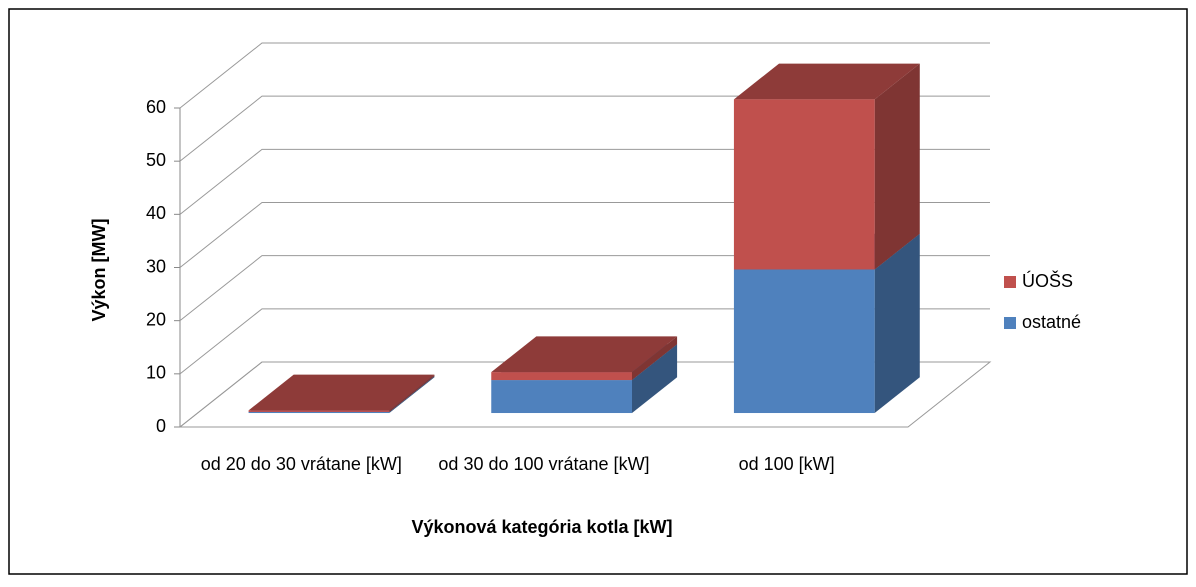 The image size is (1196, 587). I want to click on x-tick-label-box: od 30 do 100 vrátane [kW], so click(544, 464).